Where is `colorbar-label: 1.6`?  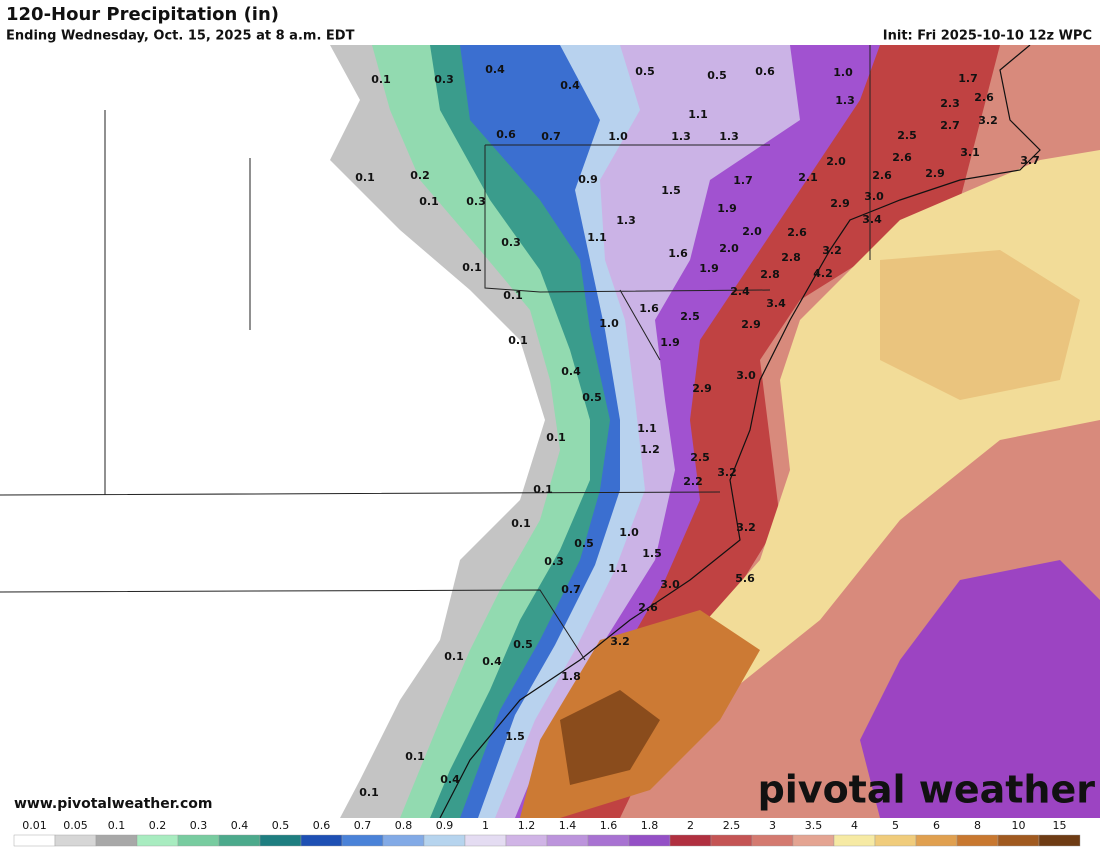
colorbar-label: 1.6 is located at coordinates (609, 825).